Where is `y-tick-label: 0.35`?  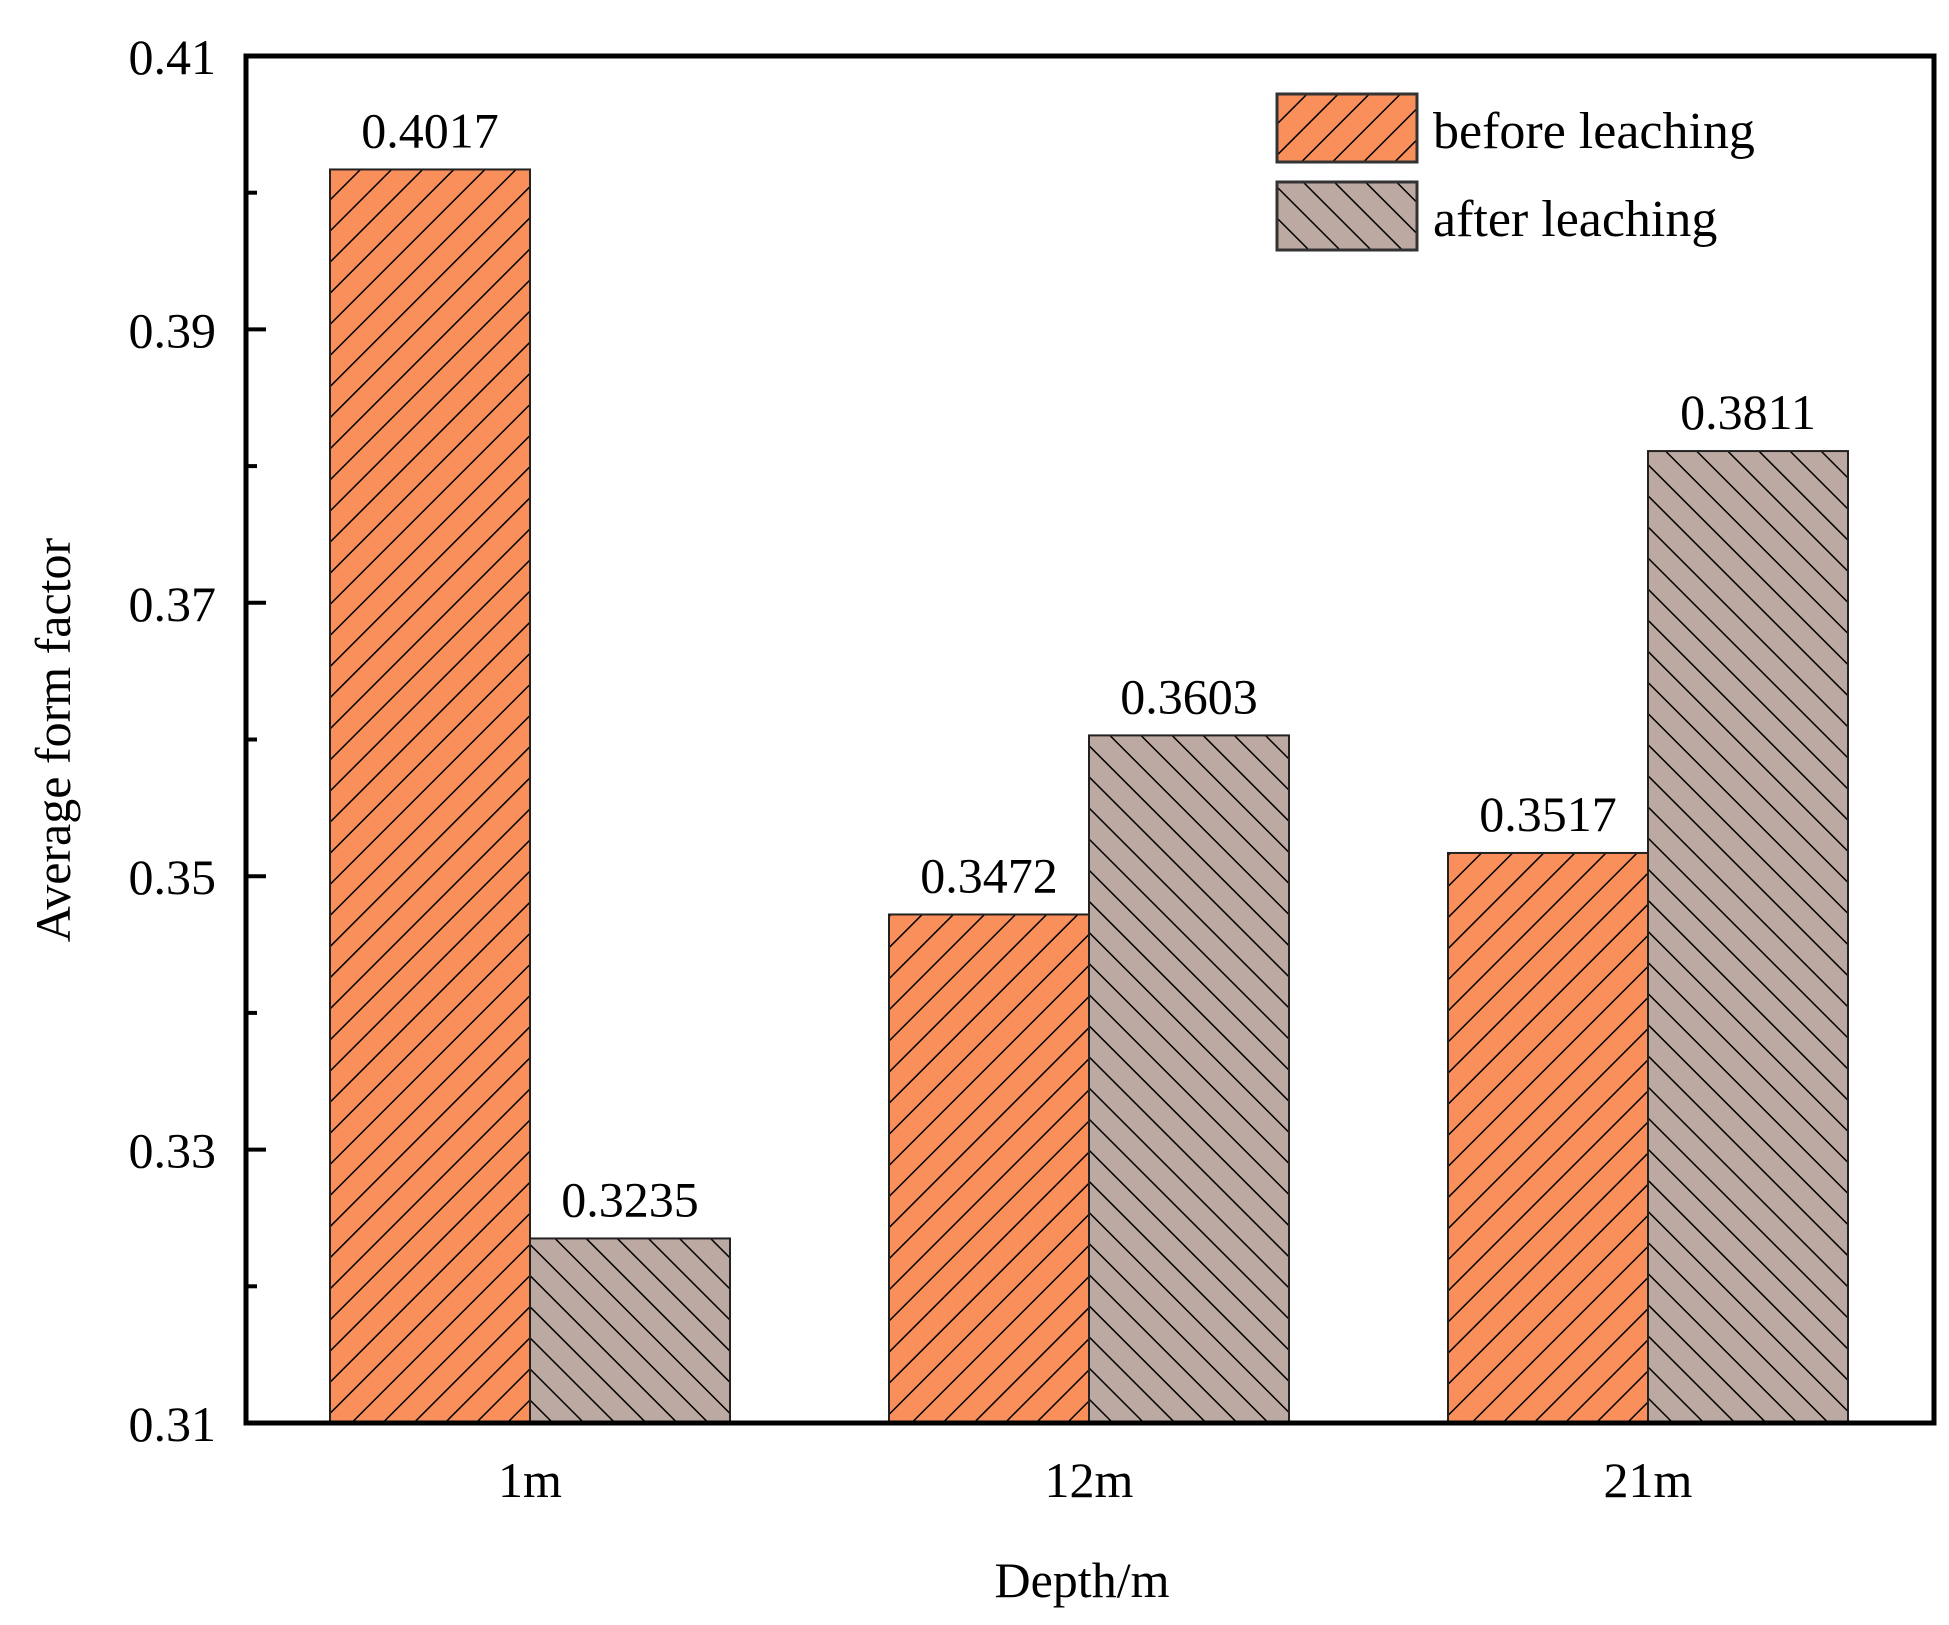
y-tick-label: 0.35 is located at coordinates (173, 877).